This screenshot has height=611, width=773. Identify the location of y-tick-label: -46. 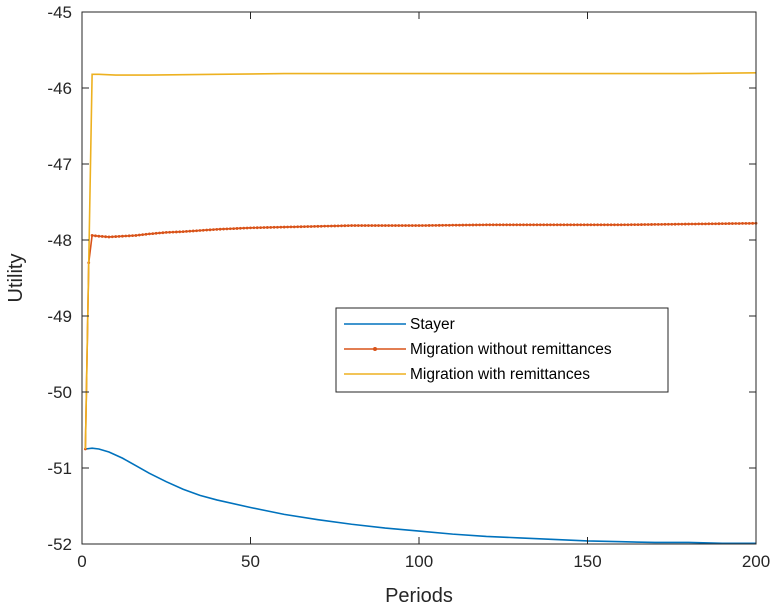
(59, 88).